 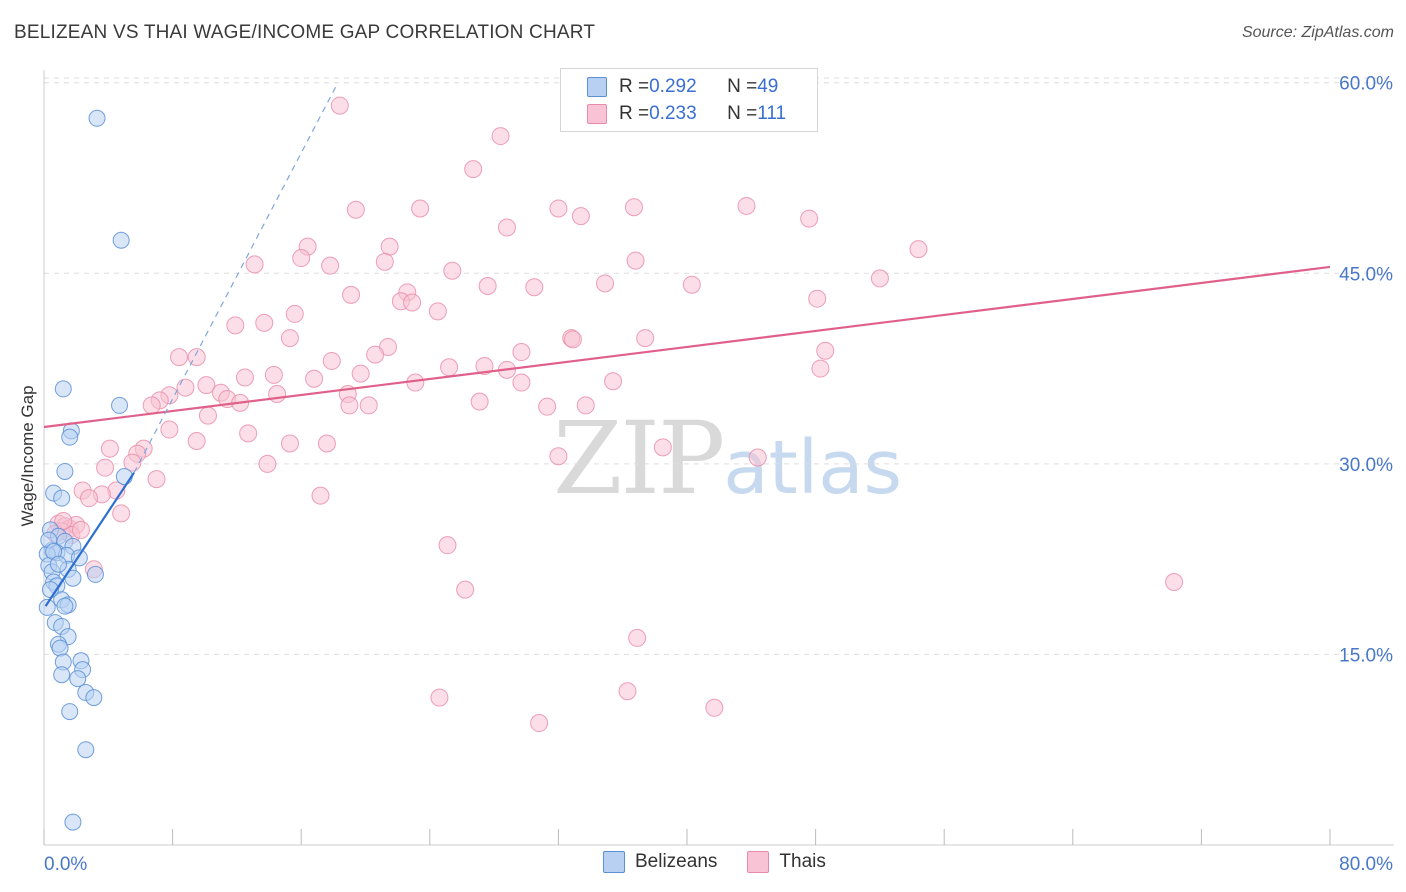 I want to click on legend-r-value: 0.233, so click(x=673, y=113).